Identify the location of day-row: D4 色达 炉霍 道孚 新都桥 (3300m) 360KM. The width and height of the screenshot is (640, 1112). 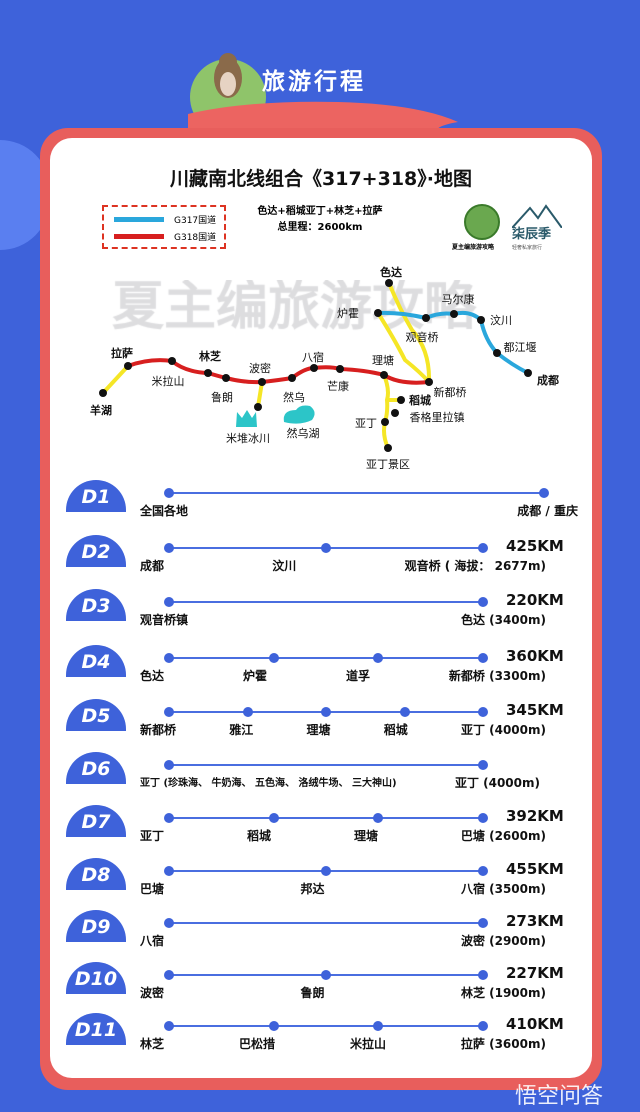
(321, 675).